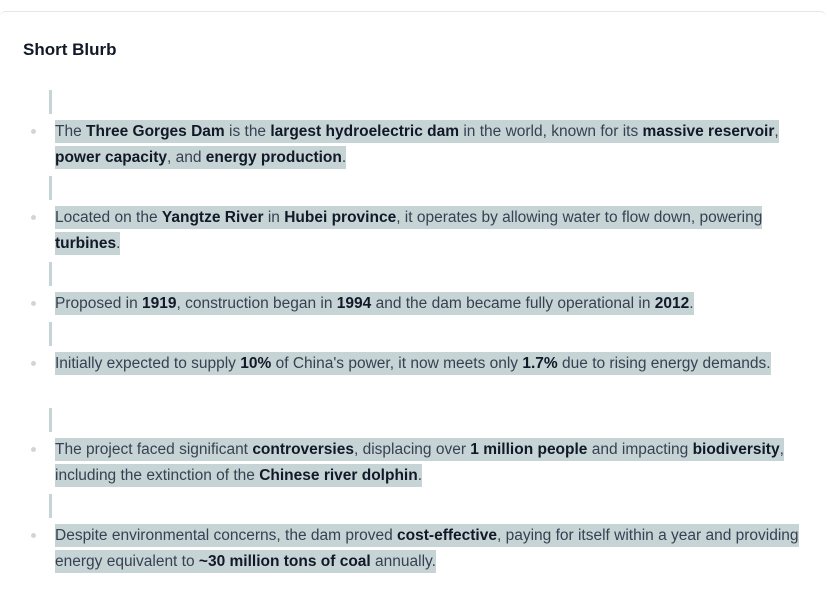 Image resolution: width=827 pixels, height=612 pixels. What do you see at coordinates (664, 363) in the screenshot?
I see `text-run: due to rising energy demands.` at bounding box center [664, 363].